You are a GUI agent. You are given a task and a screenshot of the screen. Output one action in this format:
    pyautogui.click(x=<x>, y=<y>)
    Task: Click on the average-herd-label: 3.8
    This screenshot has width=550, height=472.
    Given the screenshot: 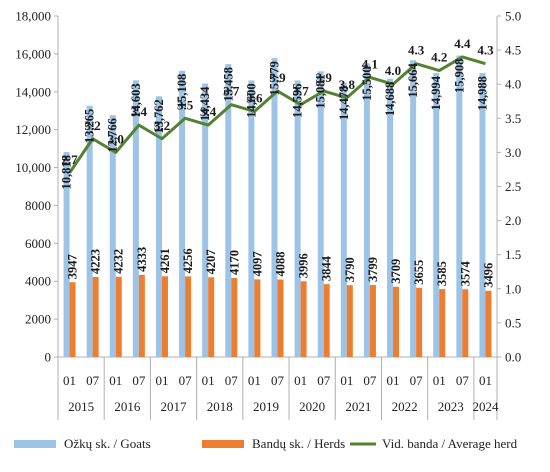 What is the action you would take?
    pyautogui.click(x=347, y=84)
    